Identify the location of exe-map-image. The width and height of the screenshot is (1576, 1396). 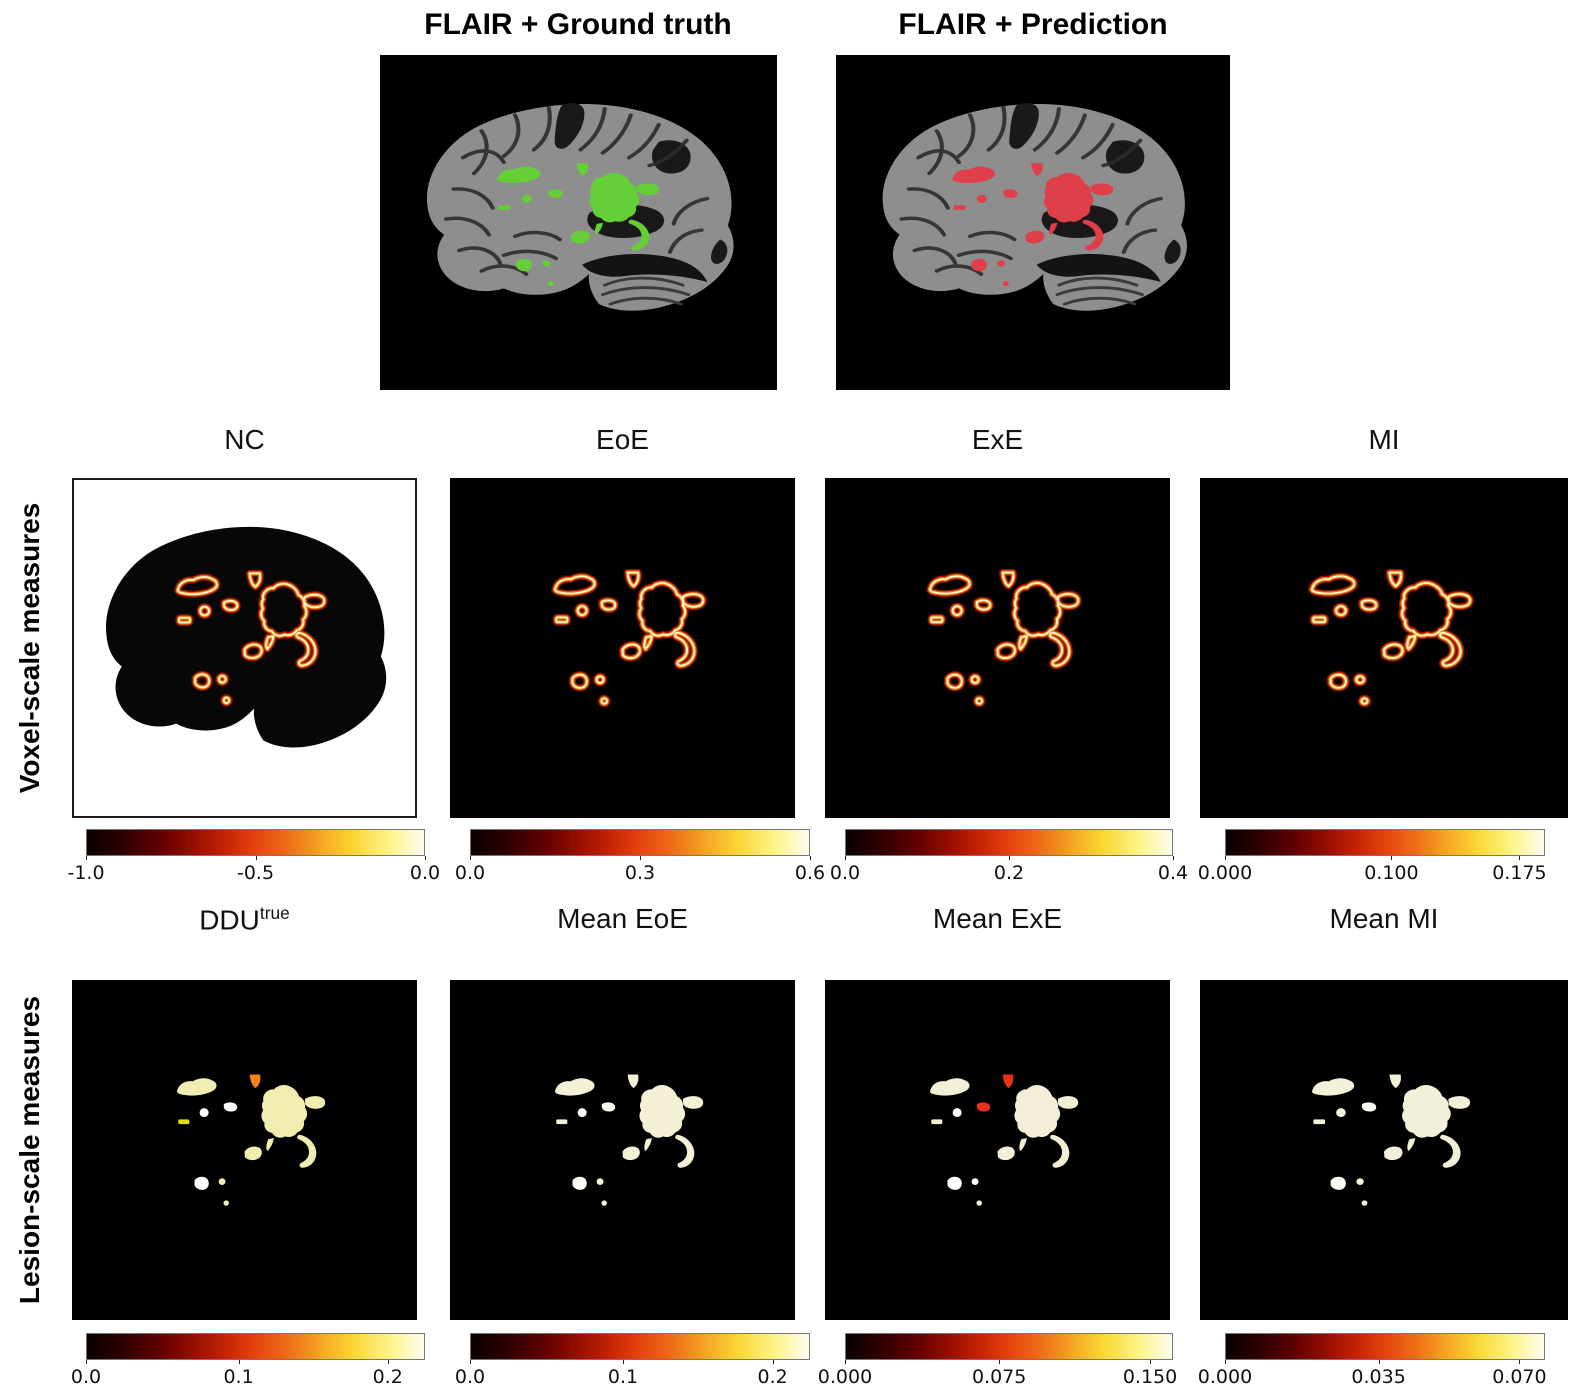
(997, 648).